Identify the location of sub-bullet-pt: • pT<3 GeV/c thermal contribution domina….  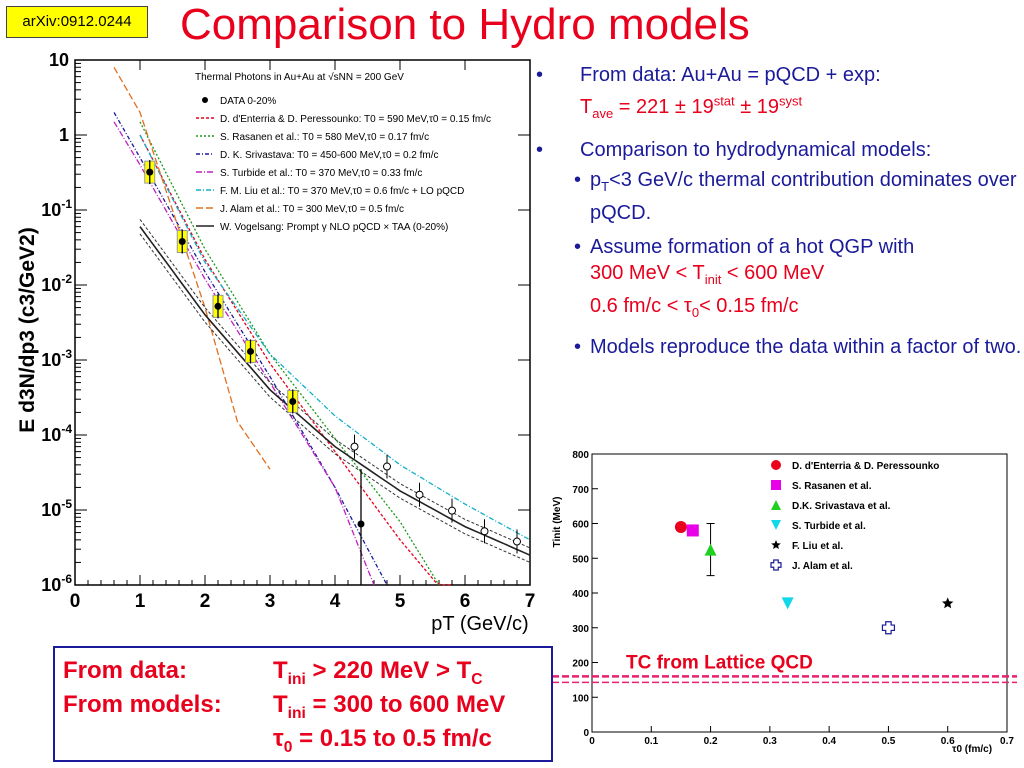
(777, 196).